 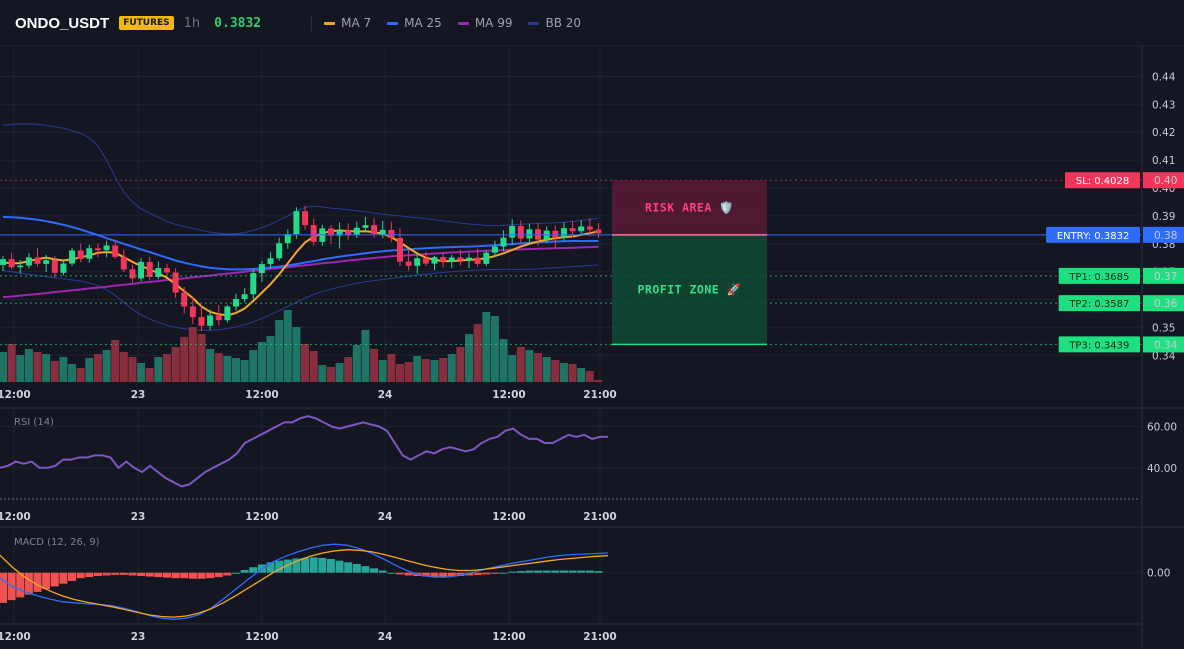 I want to click on legend-ma25: MA 25, so click(x=414, y=23).